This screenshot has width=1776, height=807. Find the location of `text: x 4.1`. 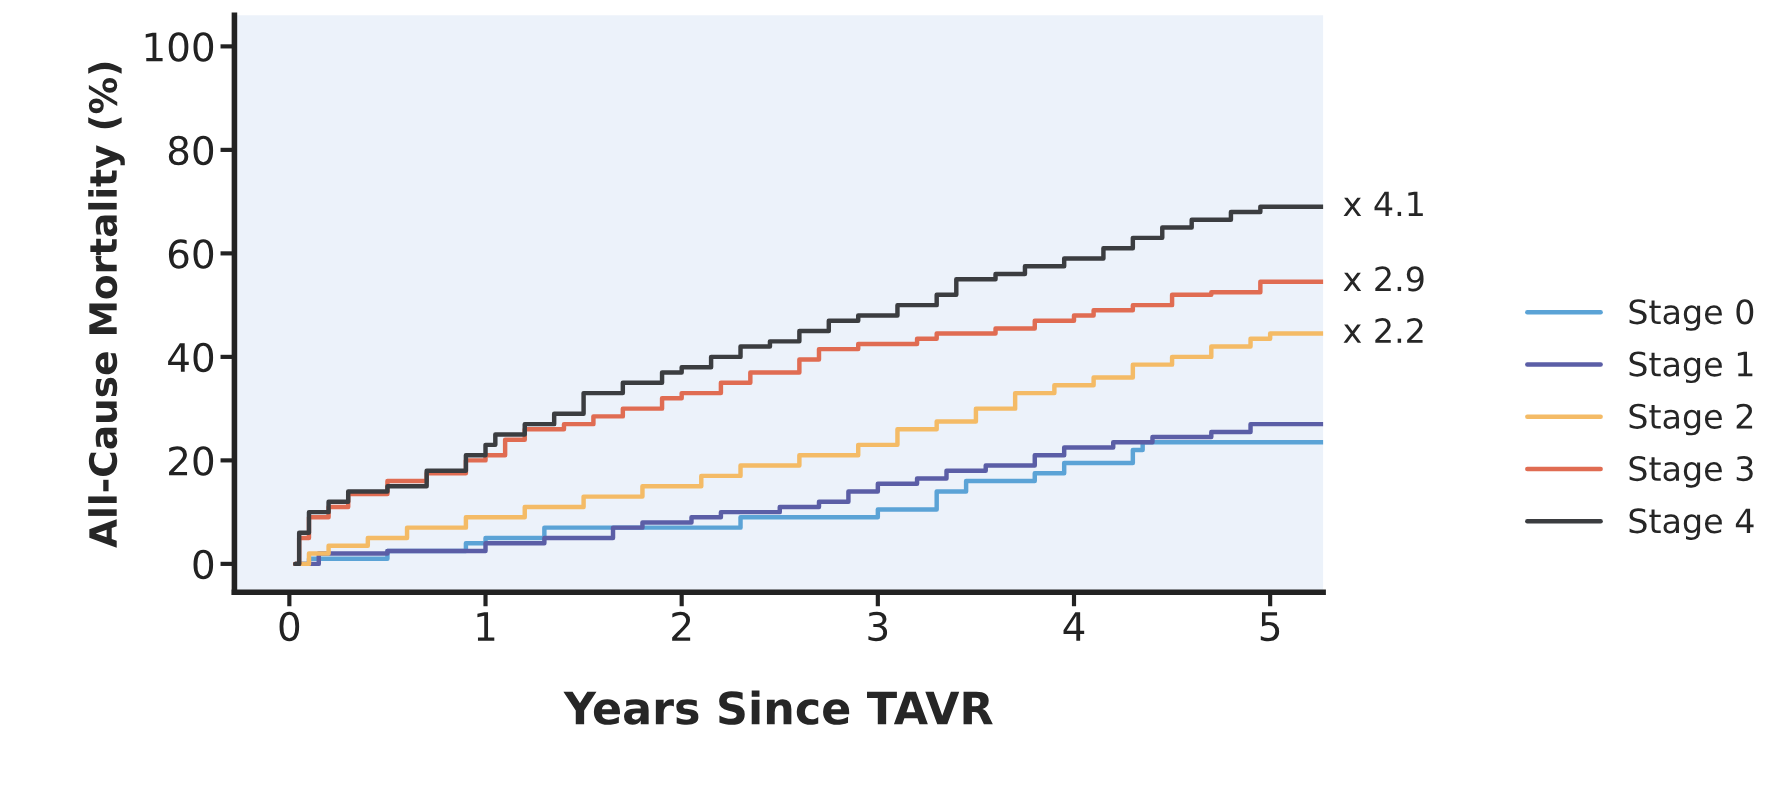

text: x 4.1 is located at coordinates (1383, 203).